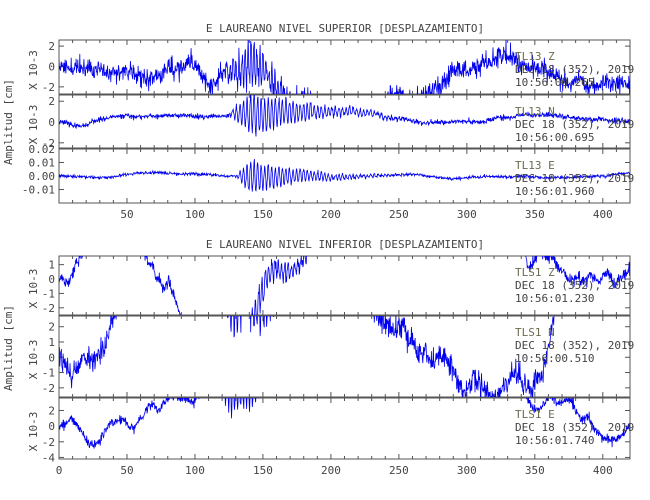  I want to click on station-label: TL13 Z, so click(535, 56).